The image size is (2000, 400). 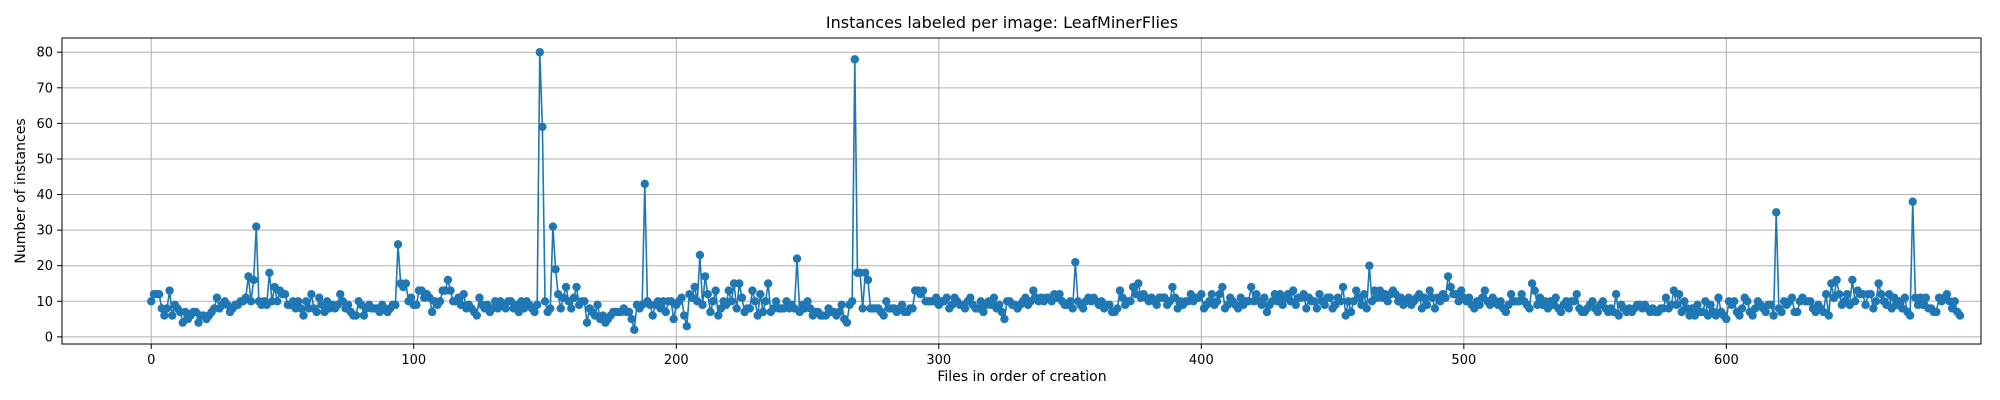 What do you see at coordinates (44, 266) in the screenshot?
I see `y-tick-label: 20` at bounding box center [44, 266].